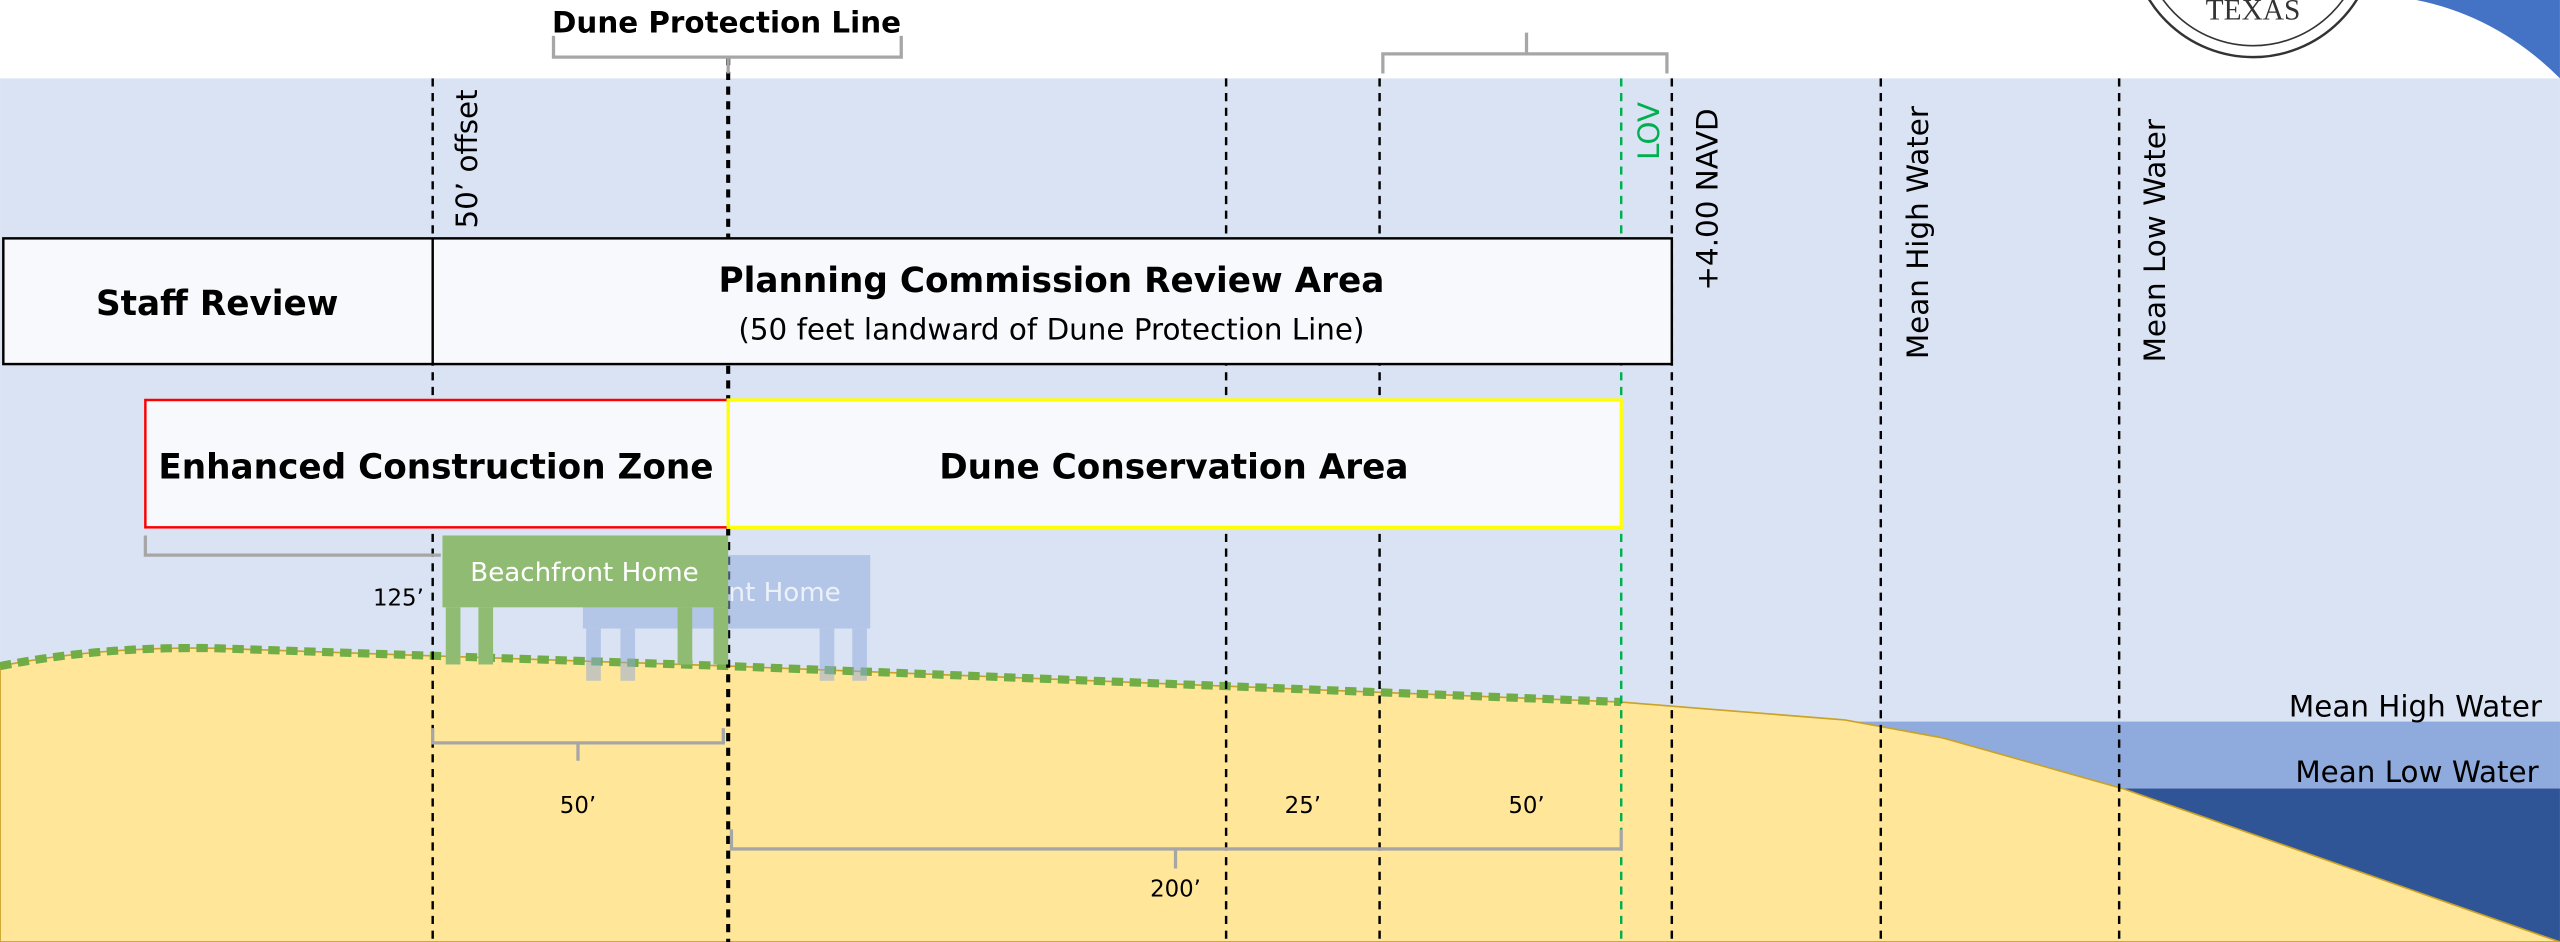 Image resolution: width=2560 pixels, height=942 pixels. Describe the element at coordinates (217, 304) in the screenshot. I see `staff-review: Staff Review` at that location.